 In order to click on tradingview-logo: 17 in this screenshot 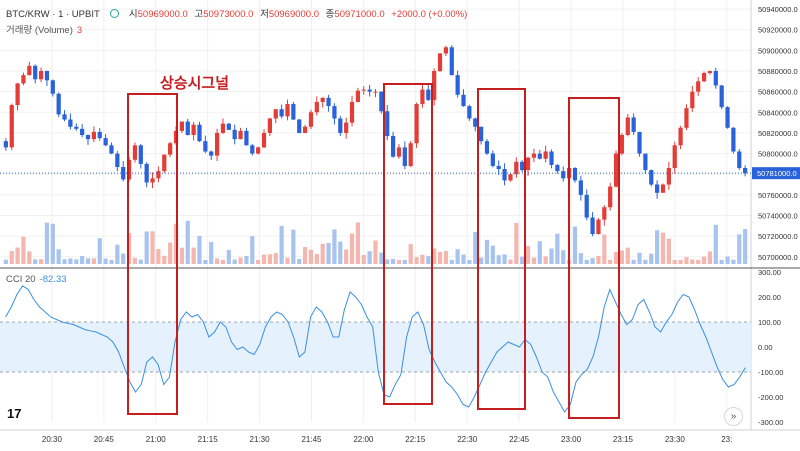, I will do `click(14, 413)`.